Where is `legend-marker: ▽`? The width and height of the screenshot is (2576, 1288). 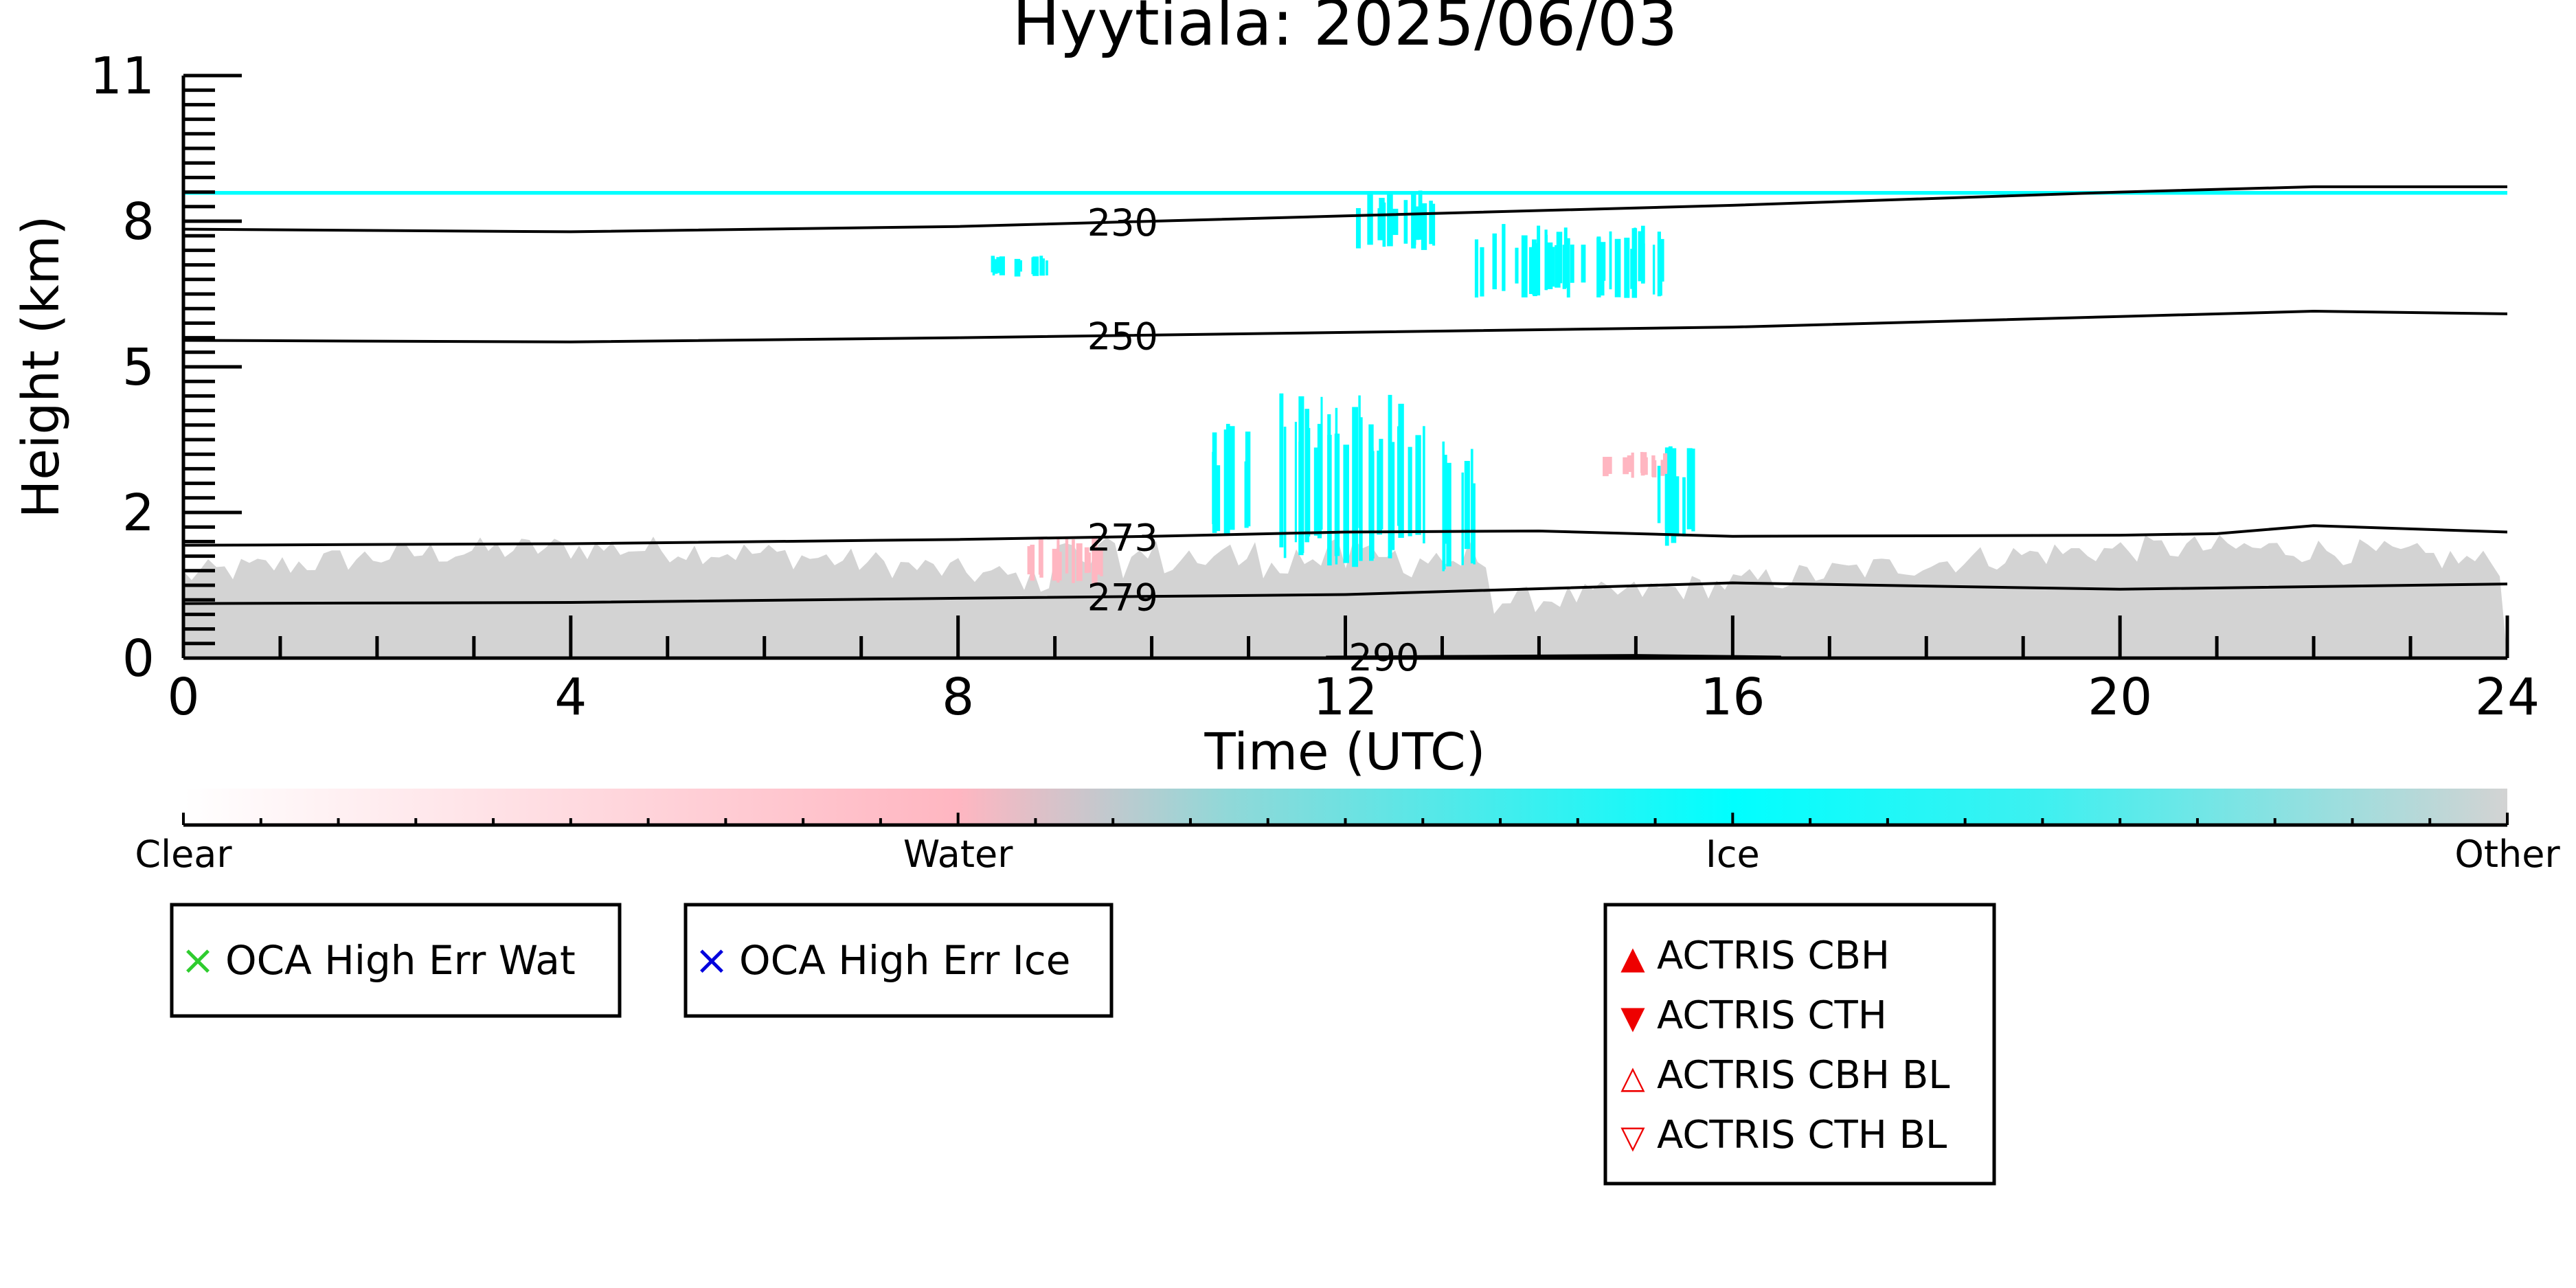 legend-marker: ▽ is located at coordinates (1632, 1136).